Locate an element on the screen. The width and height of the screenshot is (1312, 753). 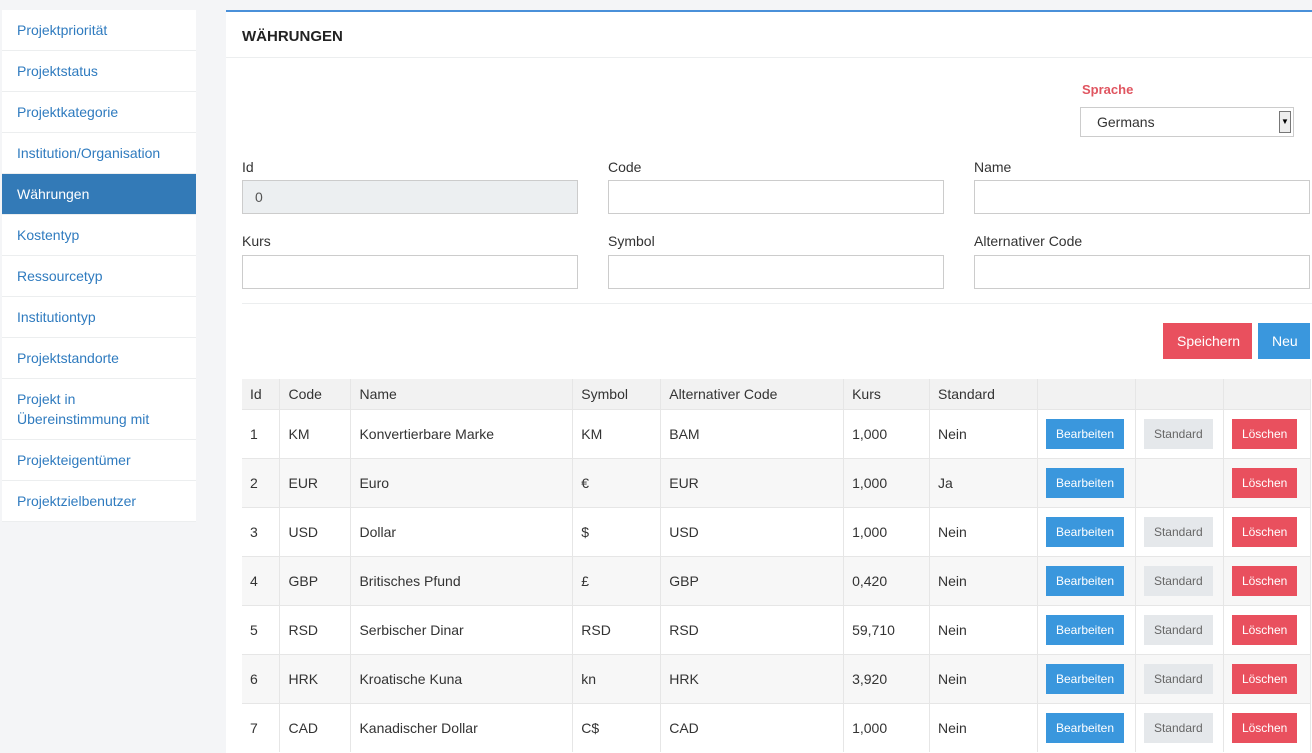
code-label: Code is located at coordinates (625, 167).